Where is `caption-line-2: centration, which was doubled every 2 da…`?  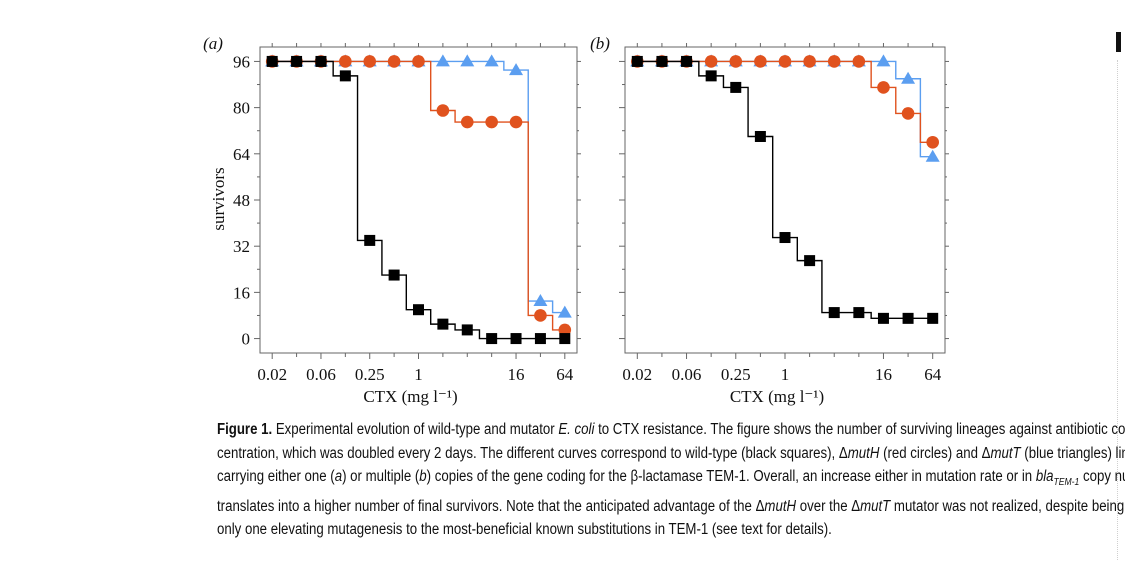 caption-line-2: centration, which was doubled every 2 da… is located at coordinates (671, 454).